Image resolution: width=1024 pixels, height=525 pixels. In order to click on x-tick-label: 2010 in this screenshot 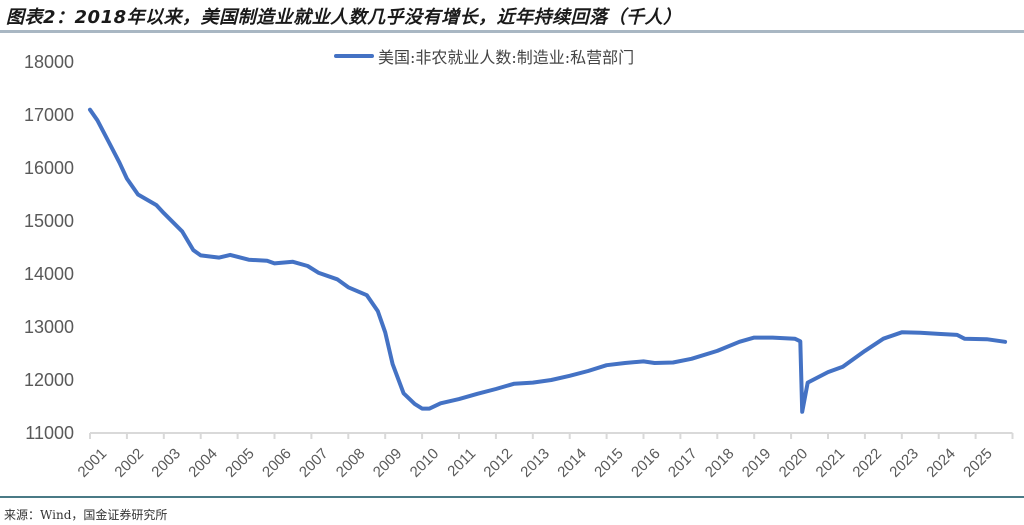, I will do `click(425, 463)`.